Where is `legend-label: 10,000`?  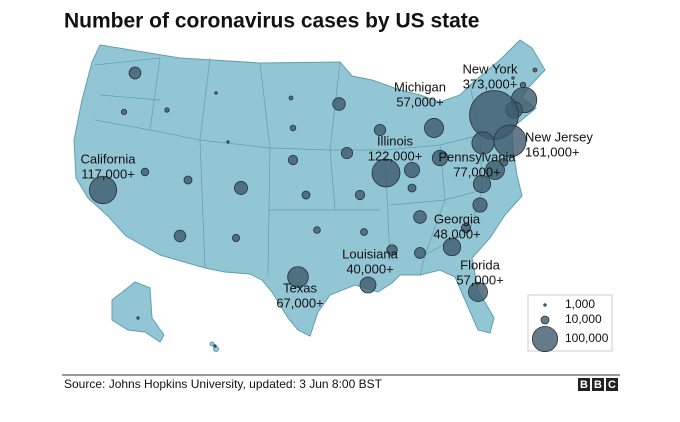
legend-label: 10,000 is located at coordinates (583, 319).